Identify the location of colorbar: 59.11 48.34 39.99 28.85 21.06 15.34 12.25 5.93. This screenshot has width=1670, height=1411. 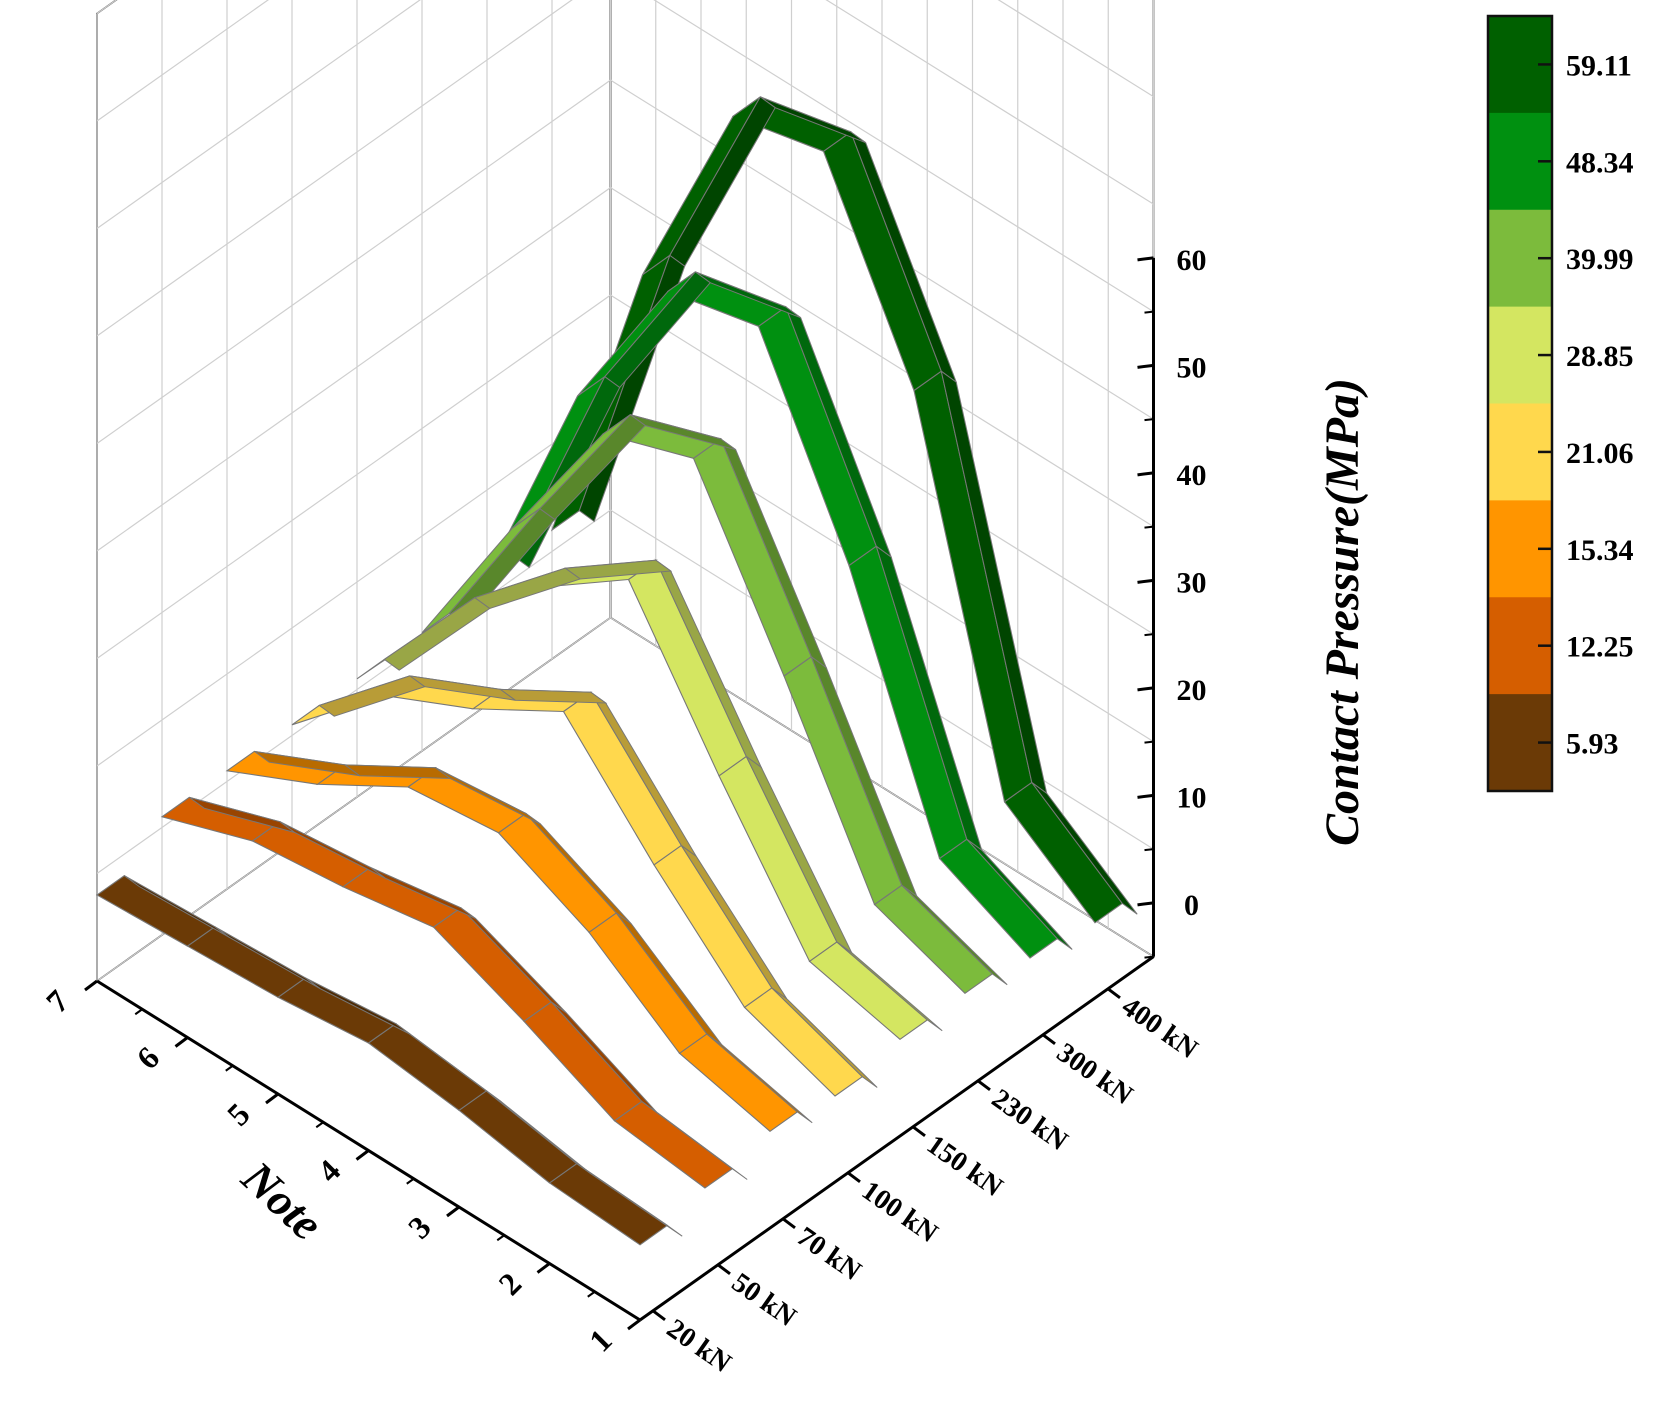
(1560, 403).